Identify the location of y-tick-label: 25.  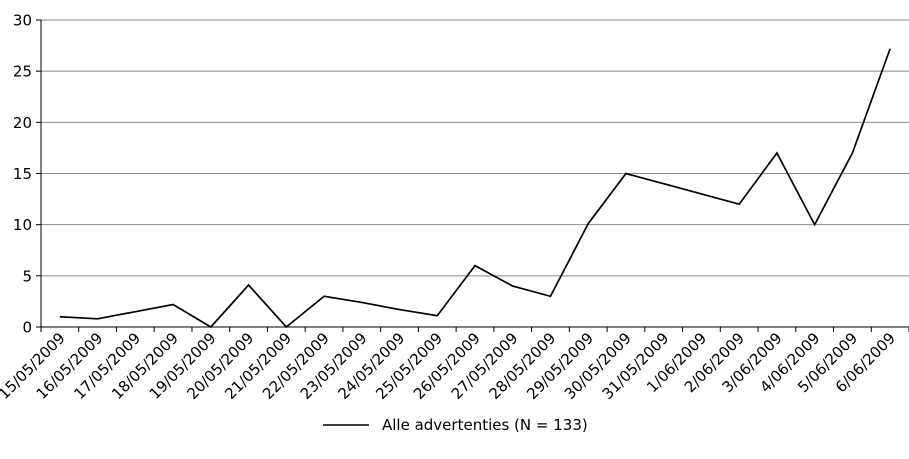
(22, 72).